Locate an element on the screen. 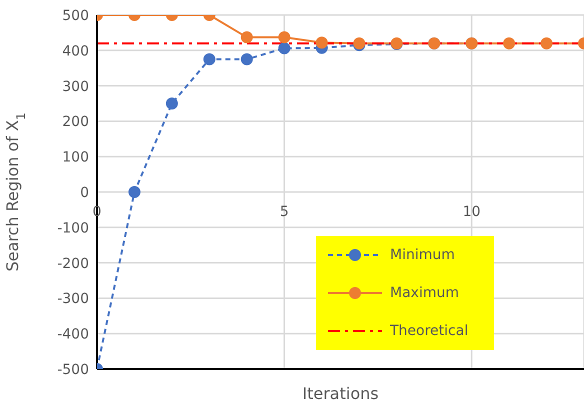 The height and width of the screenshot is (413, 584). x-tick-label: 10 is located at coordinates (471, 212).